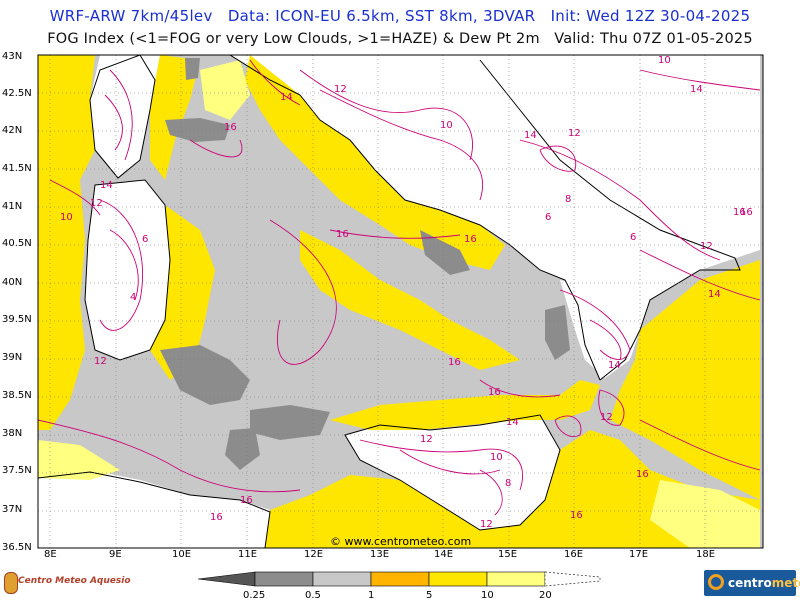 This screenshot has width=800, height=600. Describe the element at coordinates (12, 282) in the screenshot. I see `lat-label: 40N` at that location.